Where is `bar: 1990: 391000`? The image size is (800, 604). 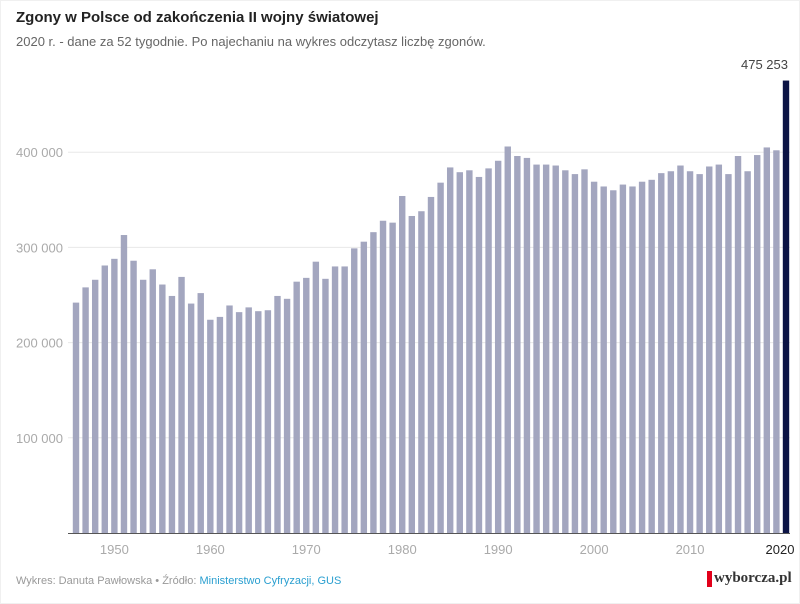
bar: 1990: 391000 is located at coordinates (498, 346).